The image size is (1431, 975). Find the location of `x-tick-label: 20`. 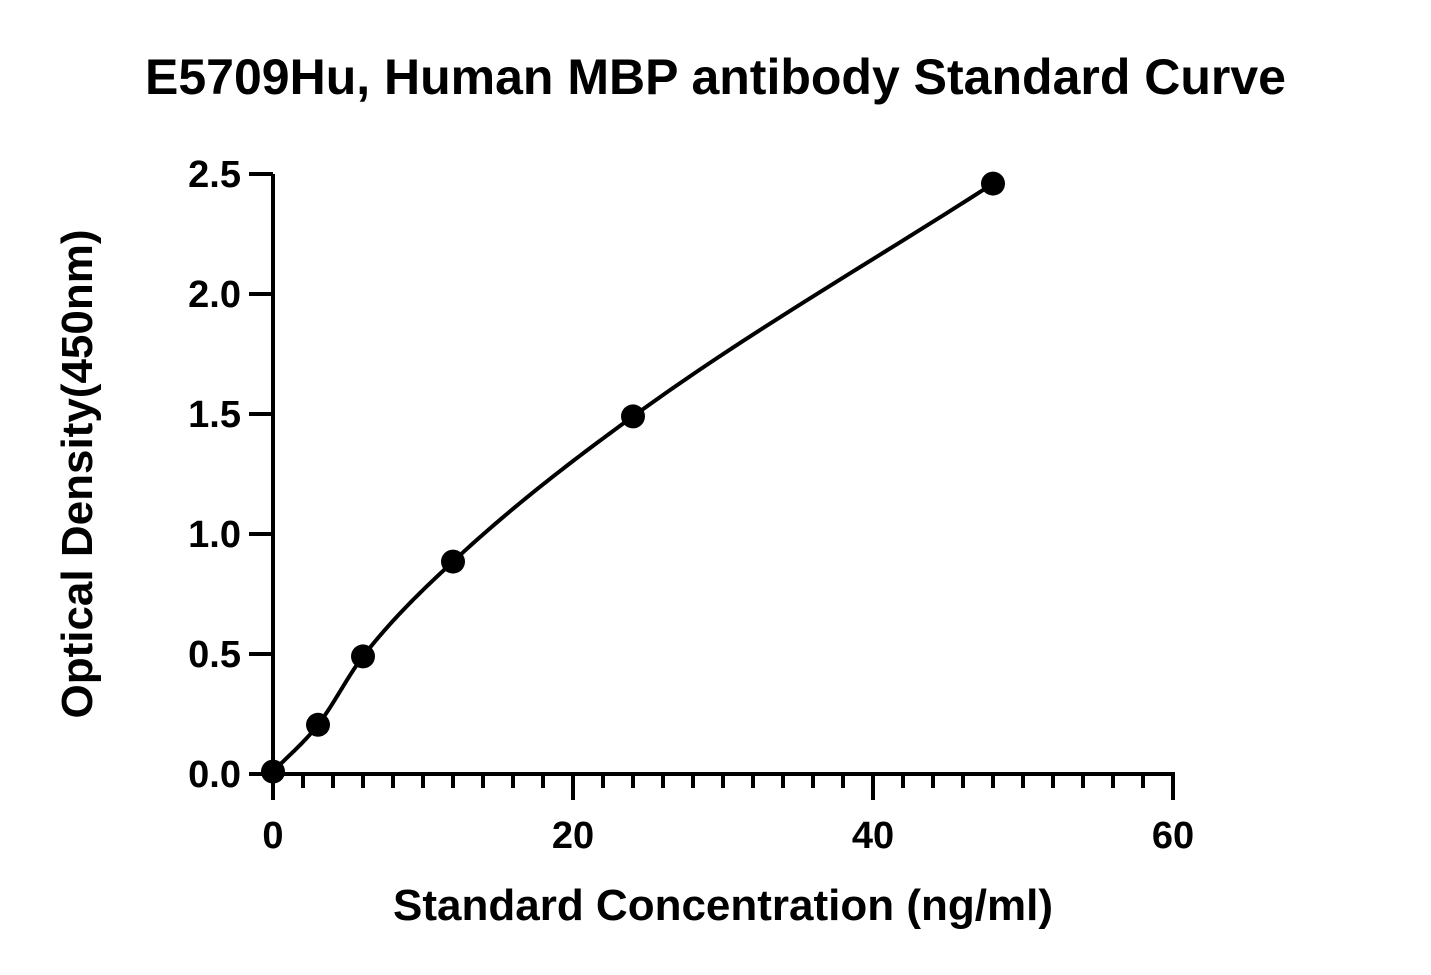

x-tick-label: 20 is located at coordinates (573, 836).